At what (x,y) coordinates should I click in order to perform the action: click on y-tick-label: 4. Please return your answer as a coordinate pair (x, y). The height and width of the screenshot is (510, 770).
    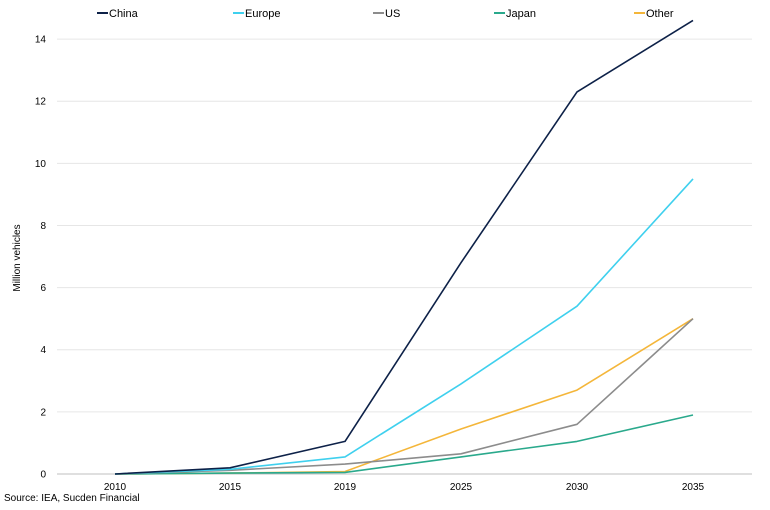
    Looking at the image, I should click on (43, 350).